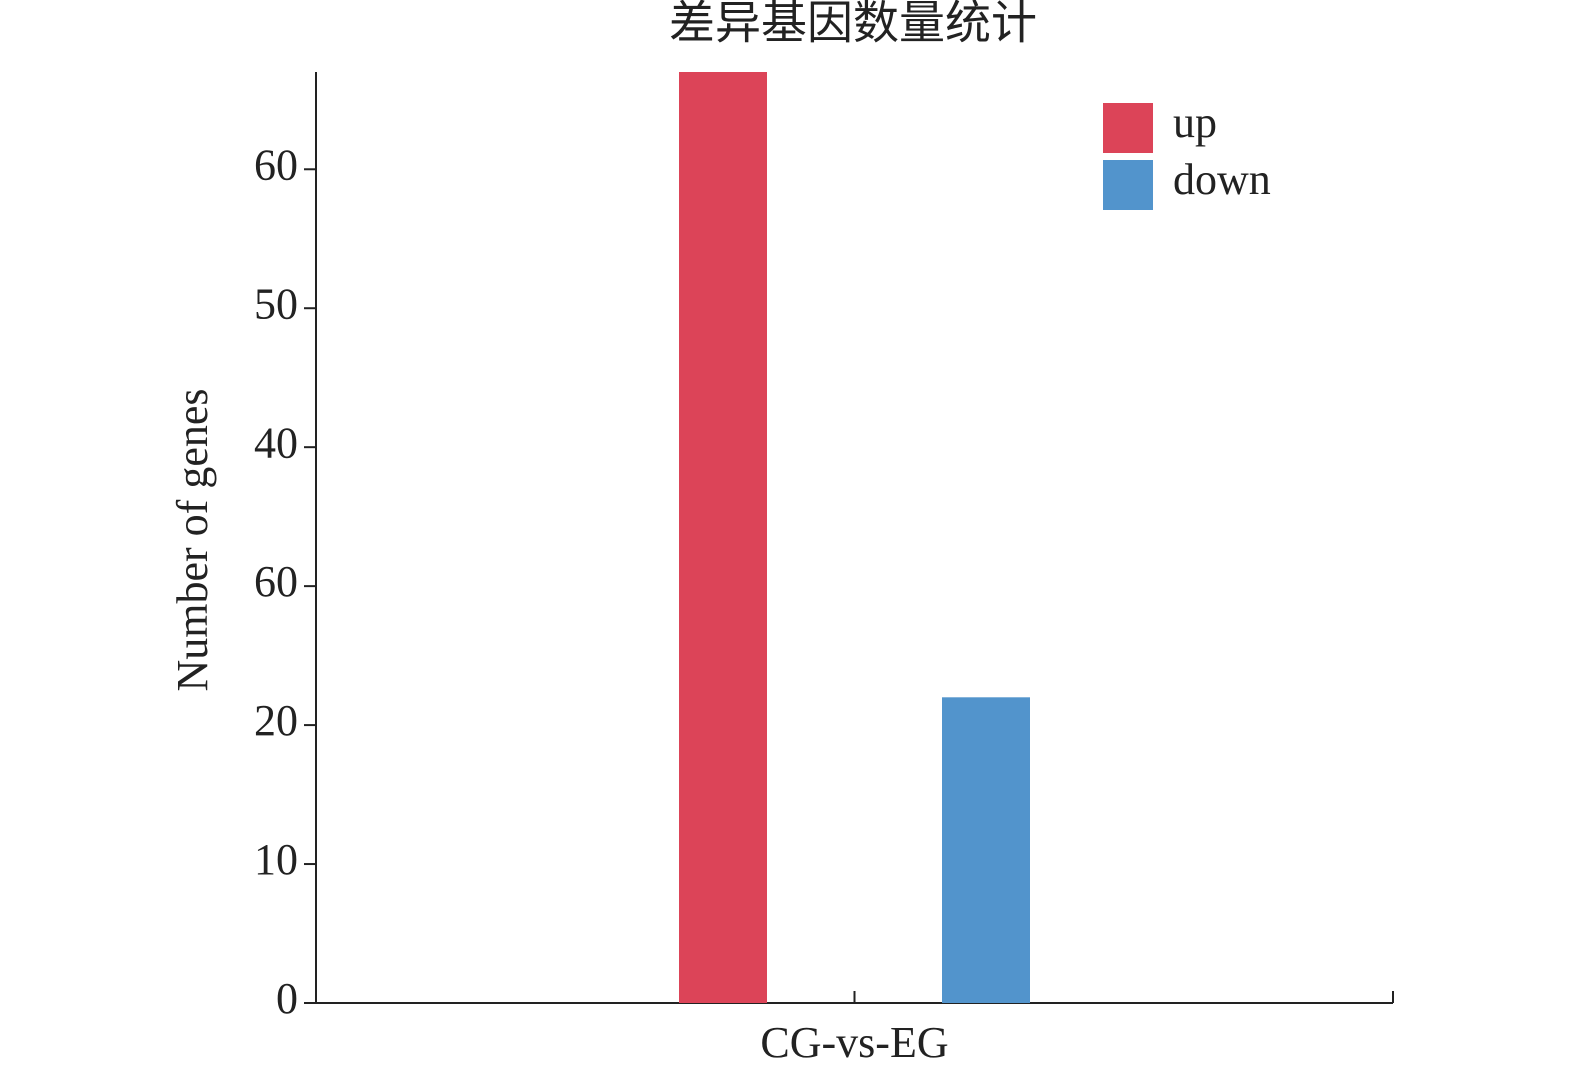  What do you see at coordinates (1195, 122) in the screenshot?
I see `legend-label: up` at bounding box center [1195, 122].